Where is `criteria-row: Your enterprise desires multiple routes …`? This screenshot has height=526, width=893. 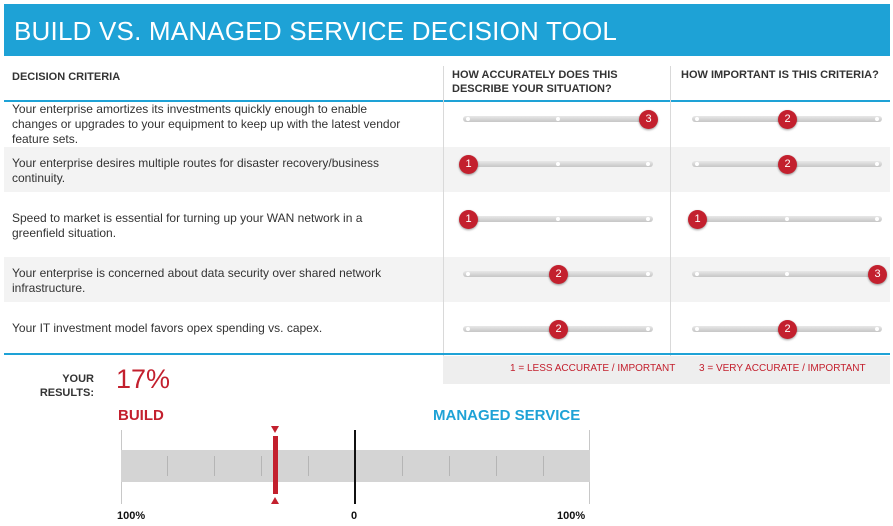
criteria-row: Your enterprise desires multiple routes … is located at coordinates (447, 169).